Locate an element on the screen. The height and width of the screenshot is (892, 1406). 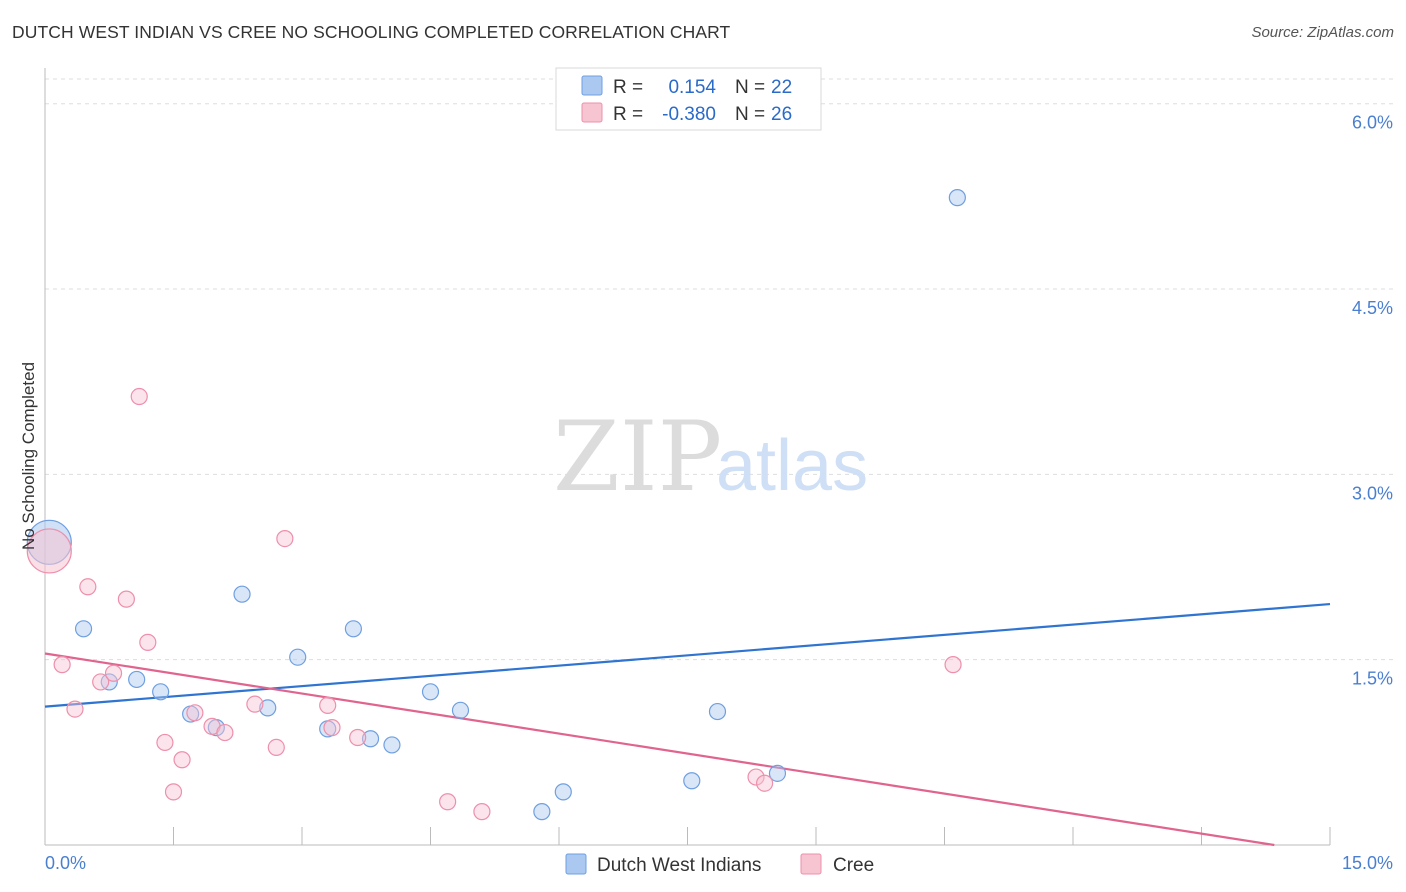
y-tick-label: 4.5% is located at coordinates (1372, 308).